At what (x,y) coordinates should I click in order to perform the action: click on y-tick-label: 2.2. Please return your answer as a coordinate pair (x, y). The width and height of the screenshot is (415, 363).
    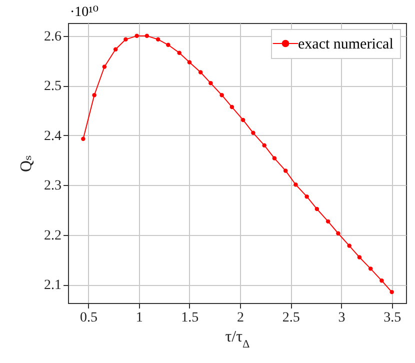
    Looking at the image, I should click on (53, 236).